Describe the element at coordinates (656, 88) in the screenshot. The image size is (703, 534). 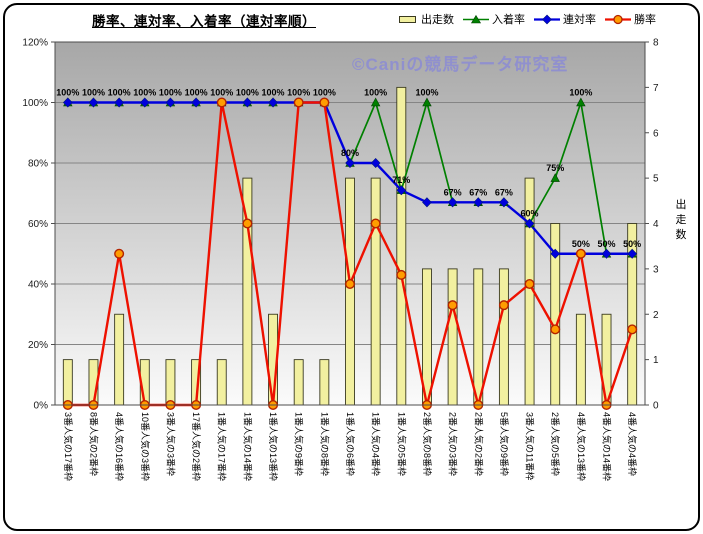
I see `right-axis-tick-label: 7` at that location.